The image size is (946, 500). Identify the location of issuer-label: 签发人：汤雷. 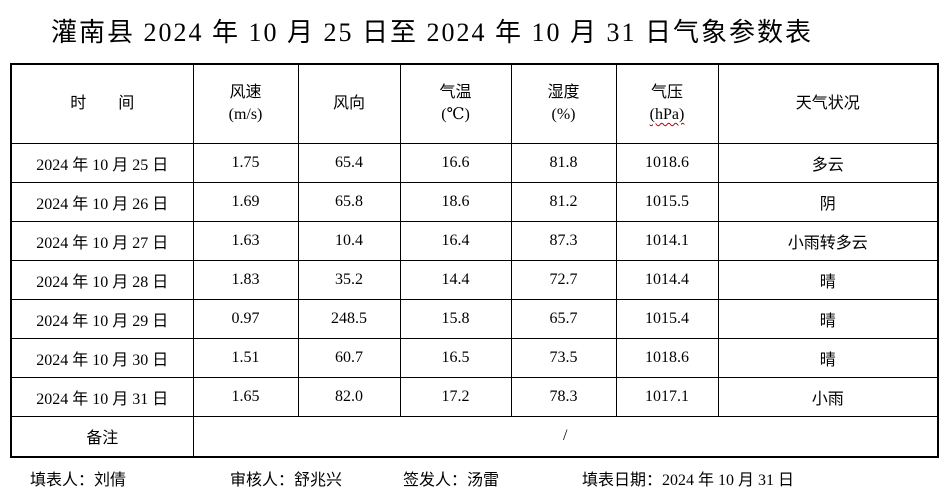
(451, 480).